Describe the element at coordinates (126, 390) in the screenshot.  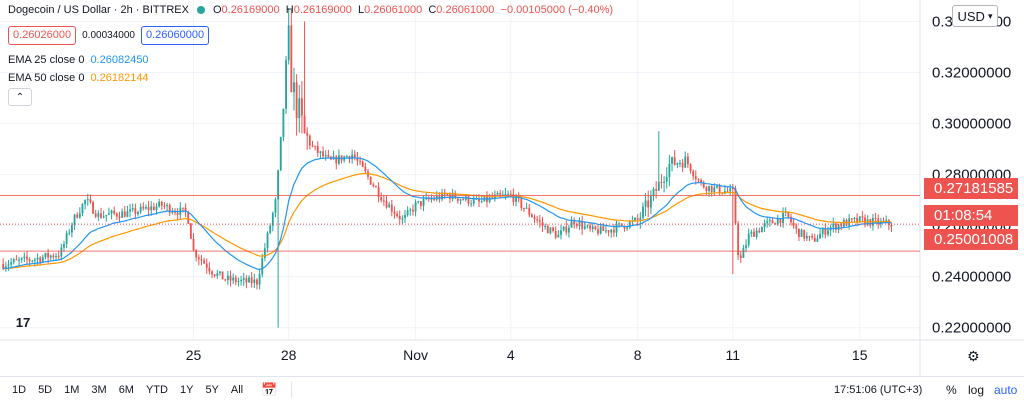
I see `range-6m: 6M` at that location.